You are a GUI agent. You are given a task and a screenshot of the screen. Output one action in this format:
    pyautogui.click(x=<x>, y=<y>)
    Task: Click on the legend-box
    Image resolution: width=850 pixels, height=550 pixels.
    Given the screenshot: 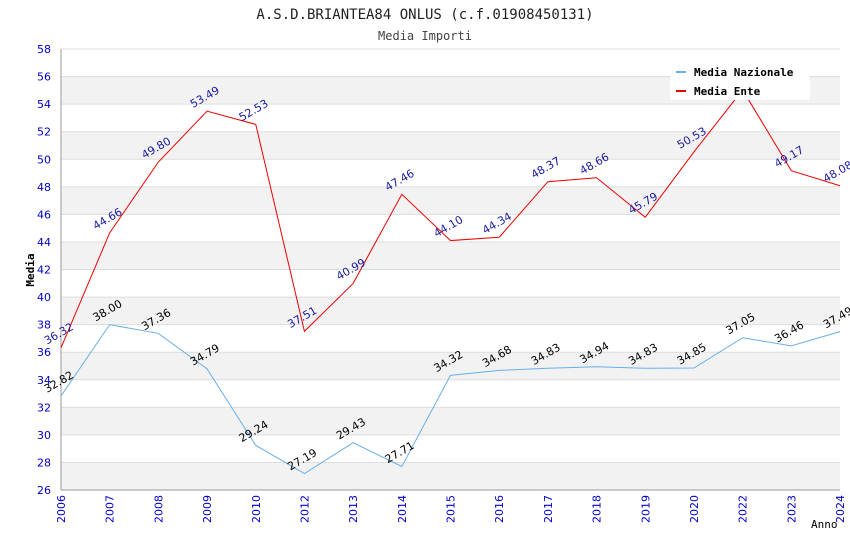 What is the action you would take?
    pyautogui.click(x=740, y=80)
    